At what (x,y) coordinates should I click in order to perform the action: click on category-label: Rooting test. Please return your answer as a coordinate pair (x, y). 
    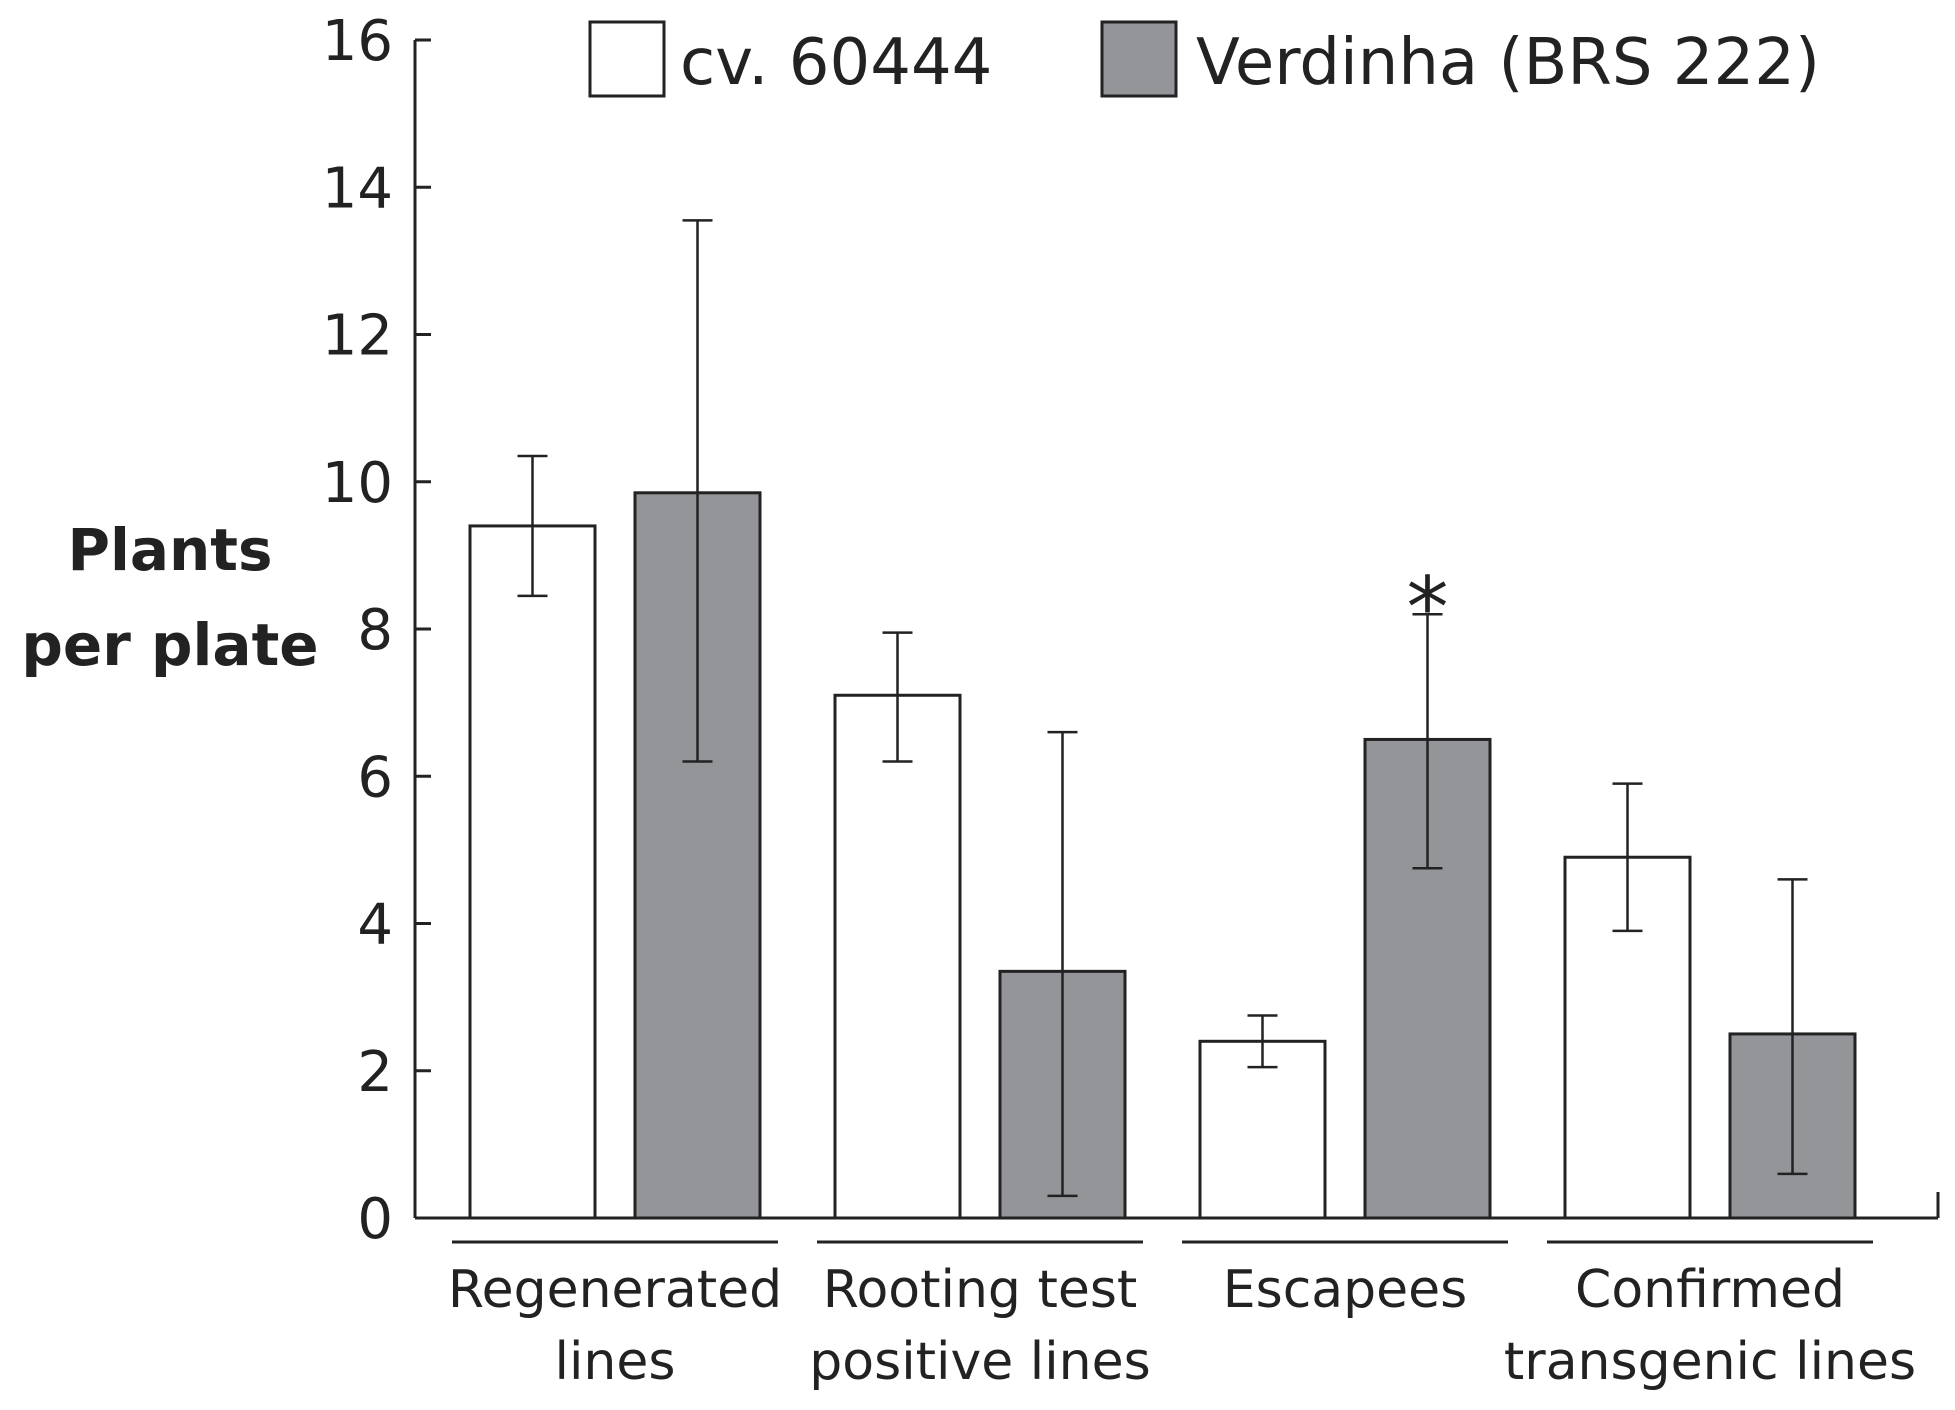
    Looking at the image, I should click on (980, 1290).